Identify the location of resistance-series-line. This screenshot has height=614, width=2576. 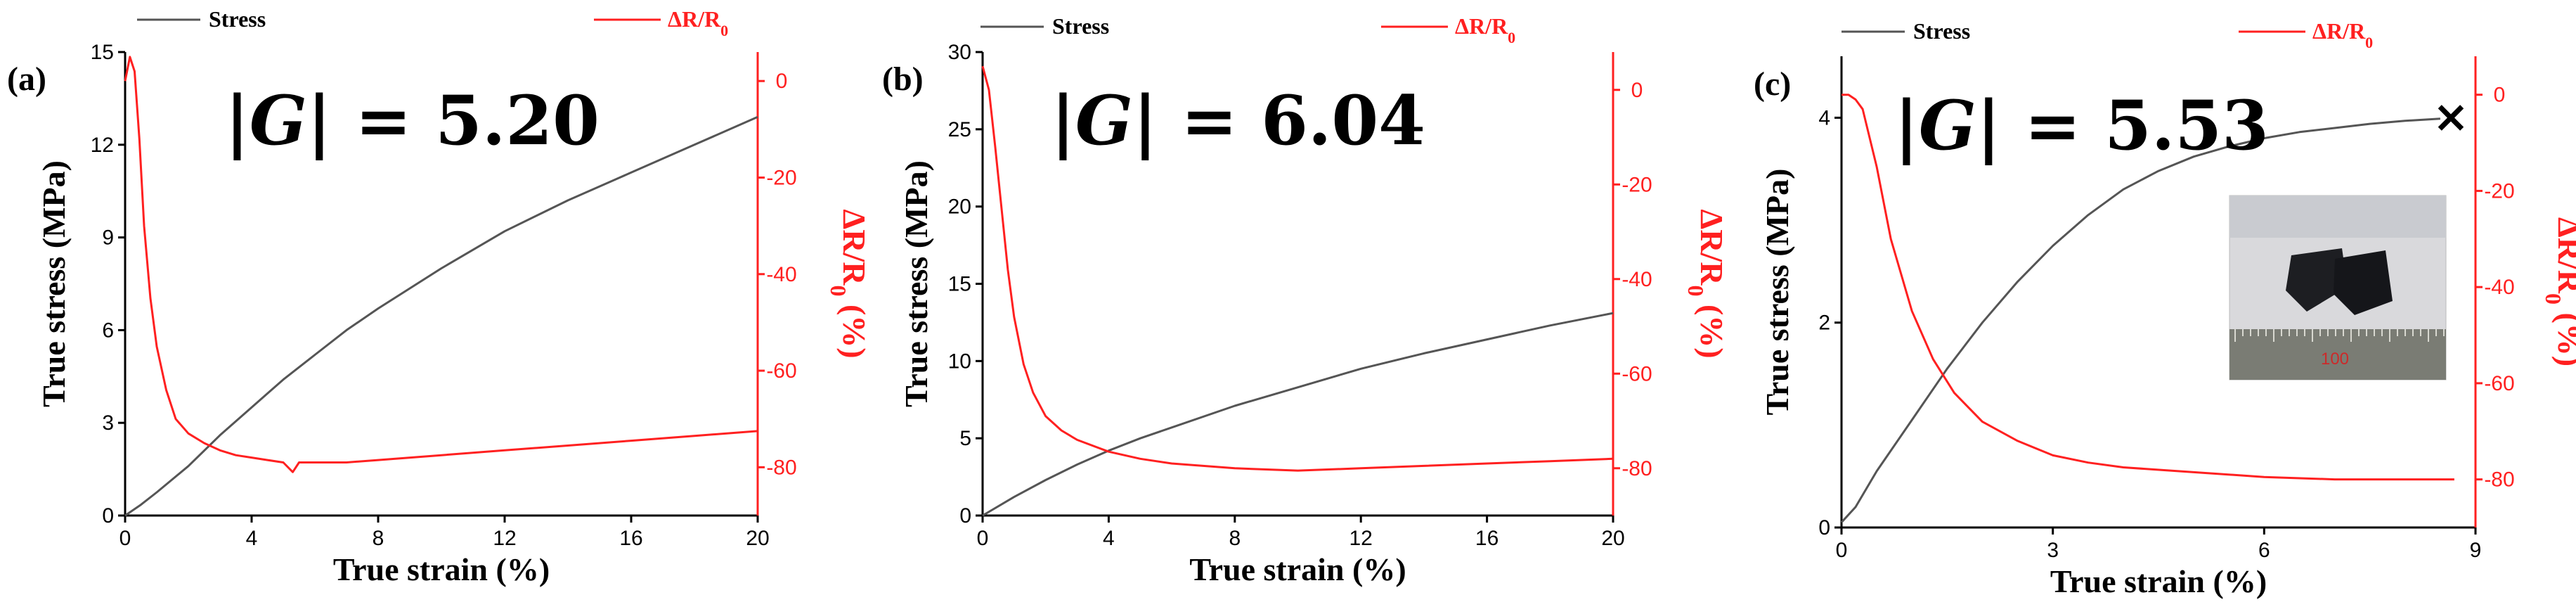
(2148, 288).